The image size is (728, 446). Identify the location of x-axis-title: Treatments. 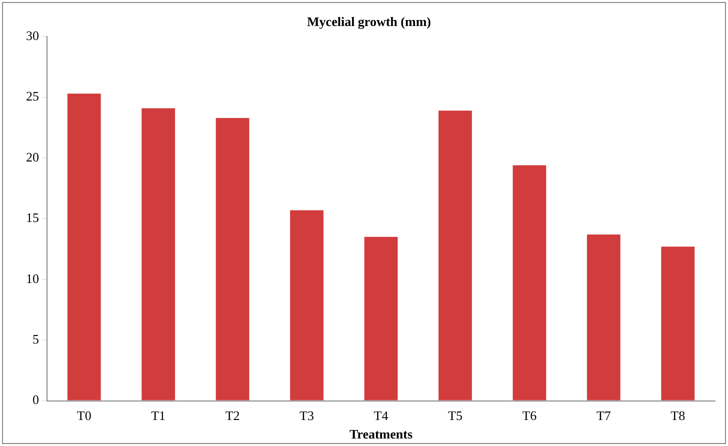
(381, 434).